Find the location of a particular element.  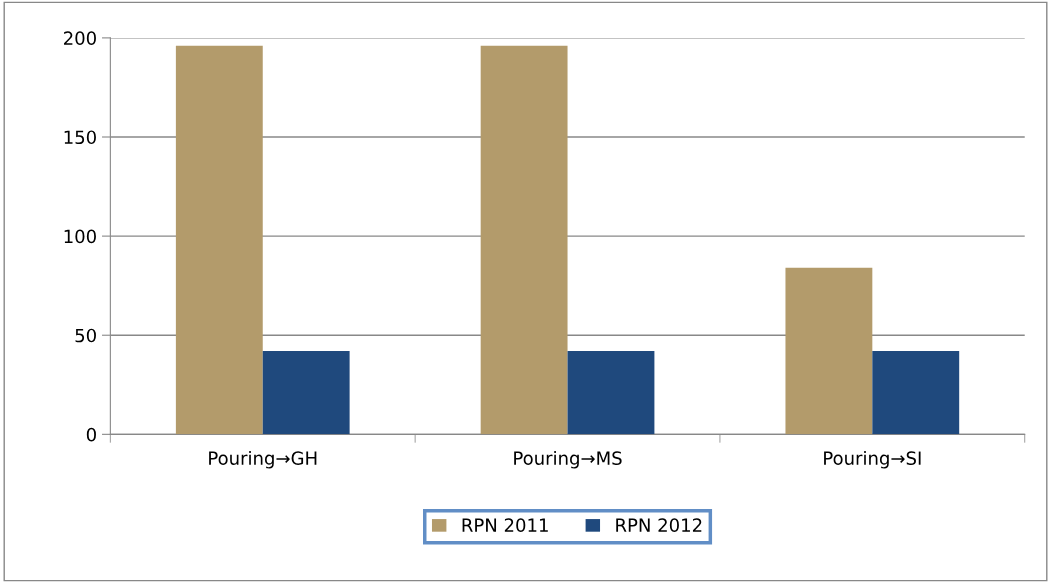

x-tick-label: Pouring→MS is located at coordinates (568, 460).